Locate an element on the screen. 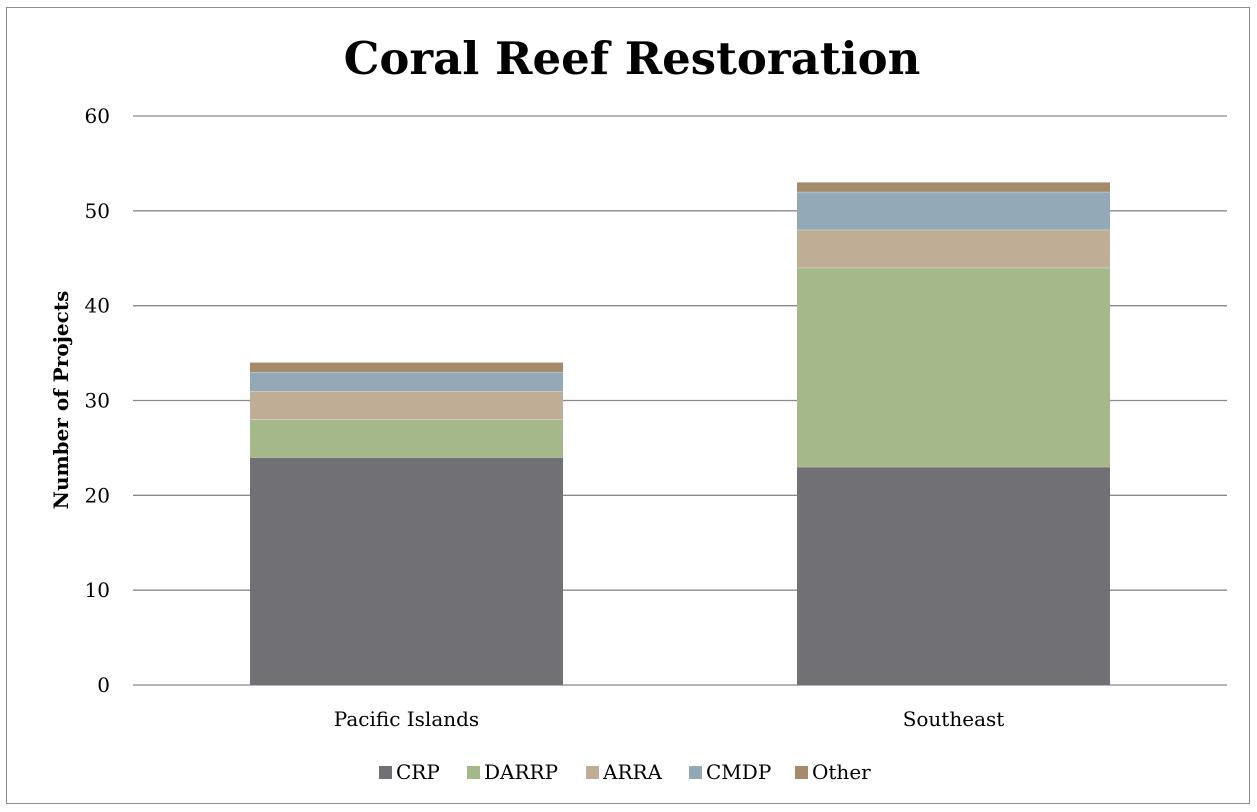 The image size is (1257, 812). bar-darrp-pacific-islands is located at coordinates (406, 438).